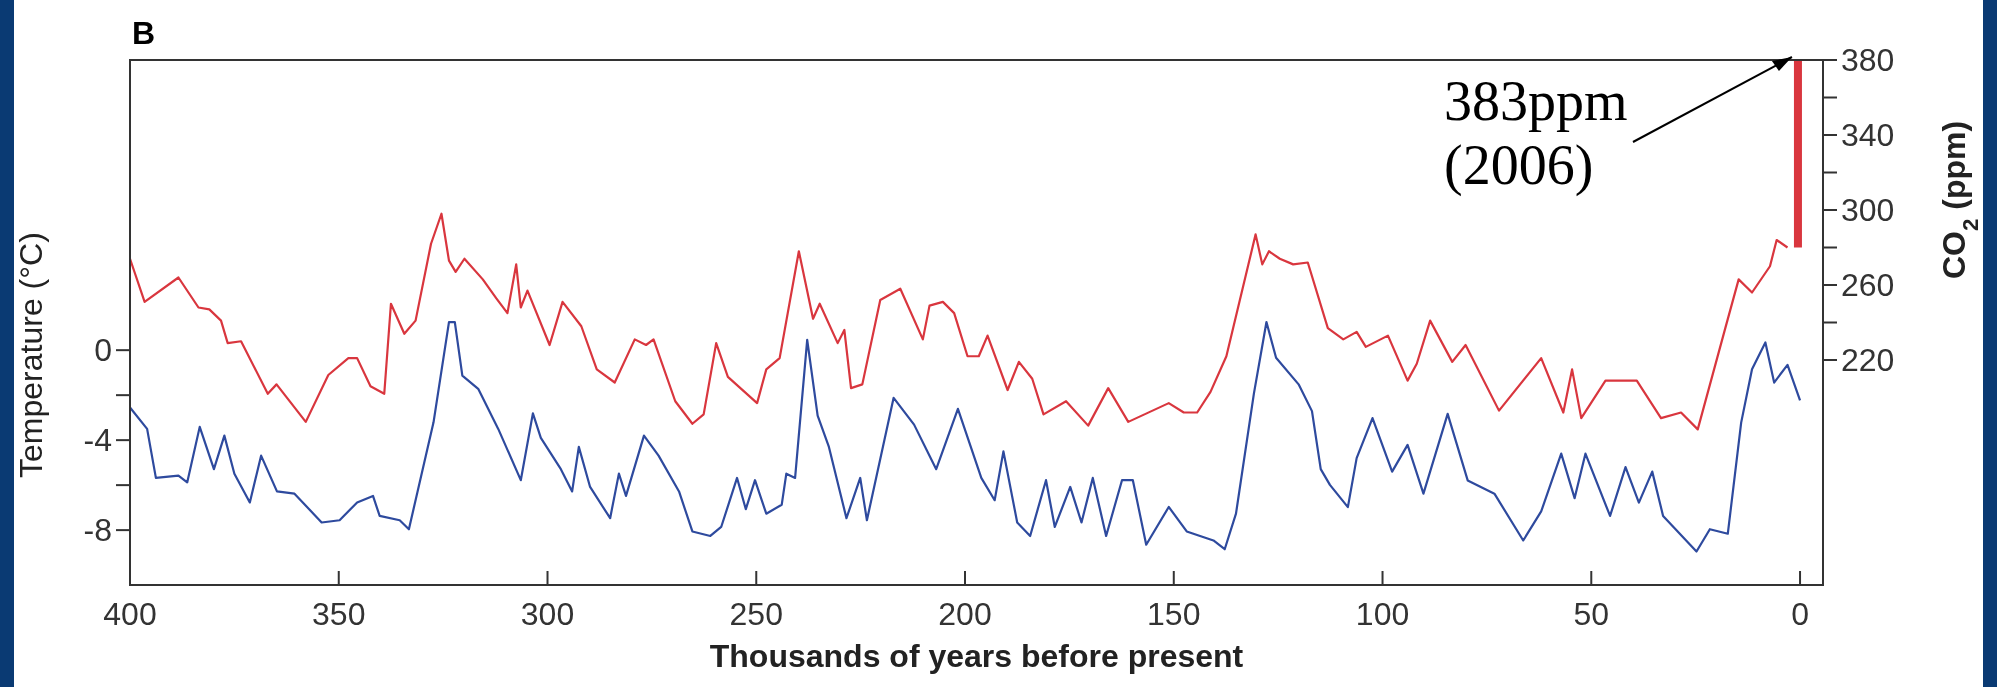 The height and width of the screenshot is (687, 1997). Describe the element at coordinates (339, 614) in the screenshot. I see `x-tick-label: 350` at that location.